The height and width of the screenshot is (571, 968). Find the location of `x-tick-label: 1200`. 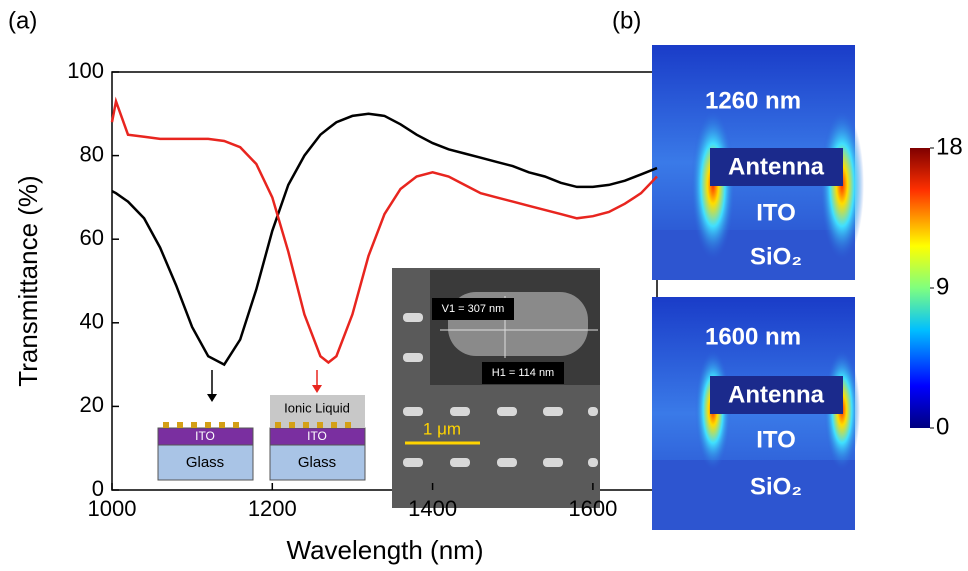

x-tick-label: 1200 is located at coordinates (272, 508).